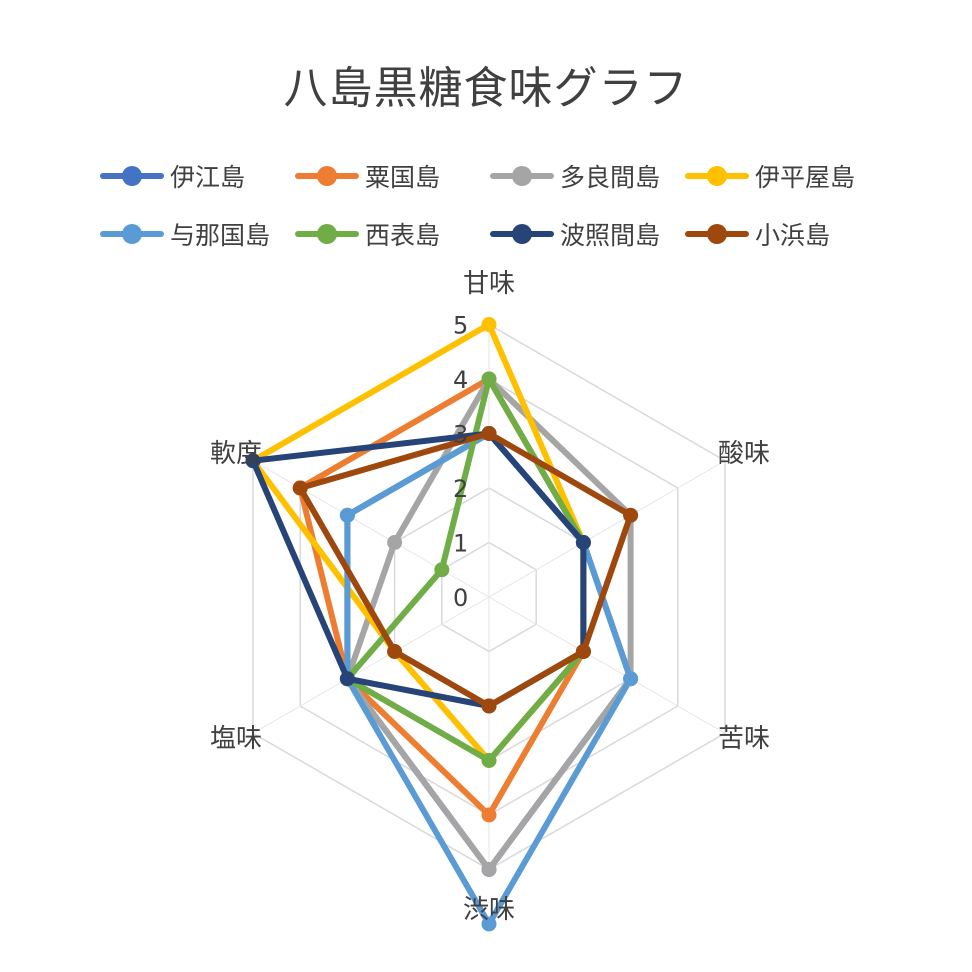 Image resolution: width=972 pixels, height=972 pixels. Describe the element at coordinates (460, 544) in the screenshot. I see `radial-tick-label: 1` at that location.